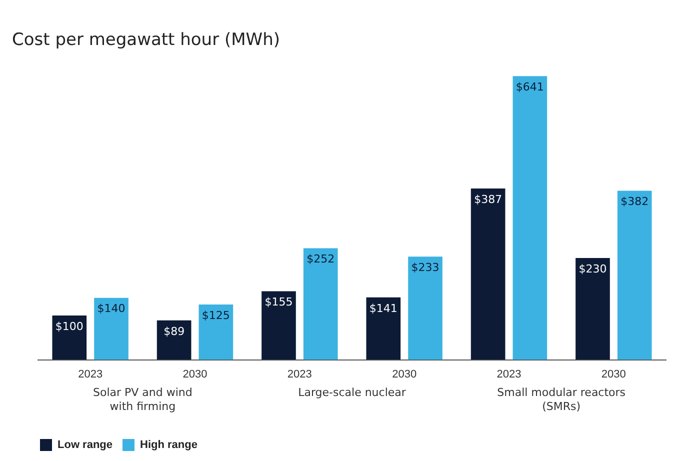 The image size is (686, 461). I want to click on y-axis-title: Cost per megawatt hour (MWh), so click(146, 40).